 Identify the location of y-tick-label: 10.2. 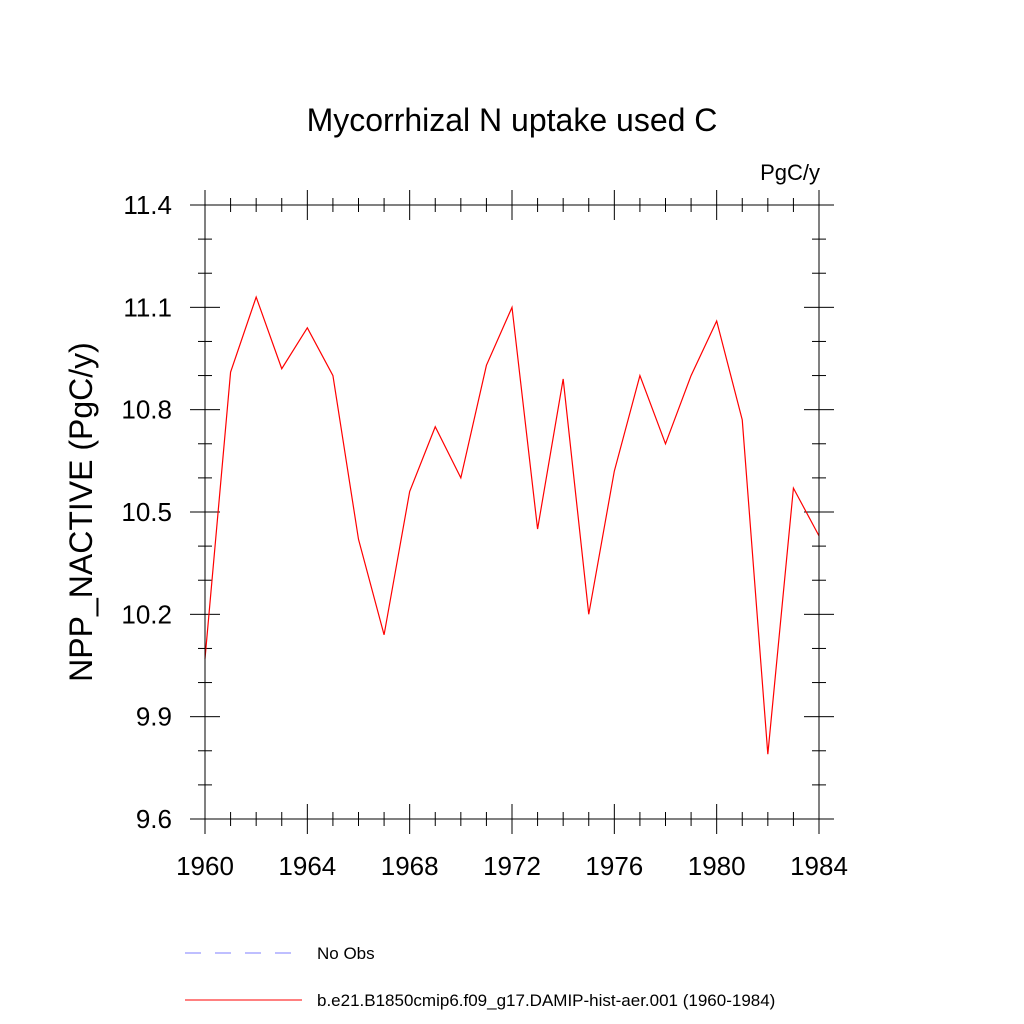
(146, 614).